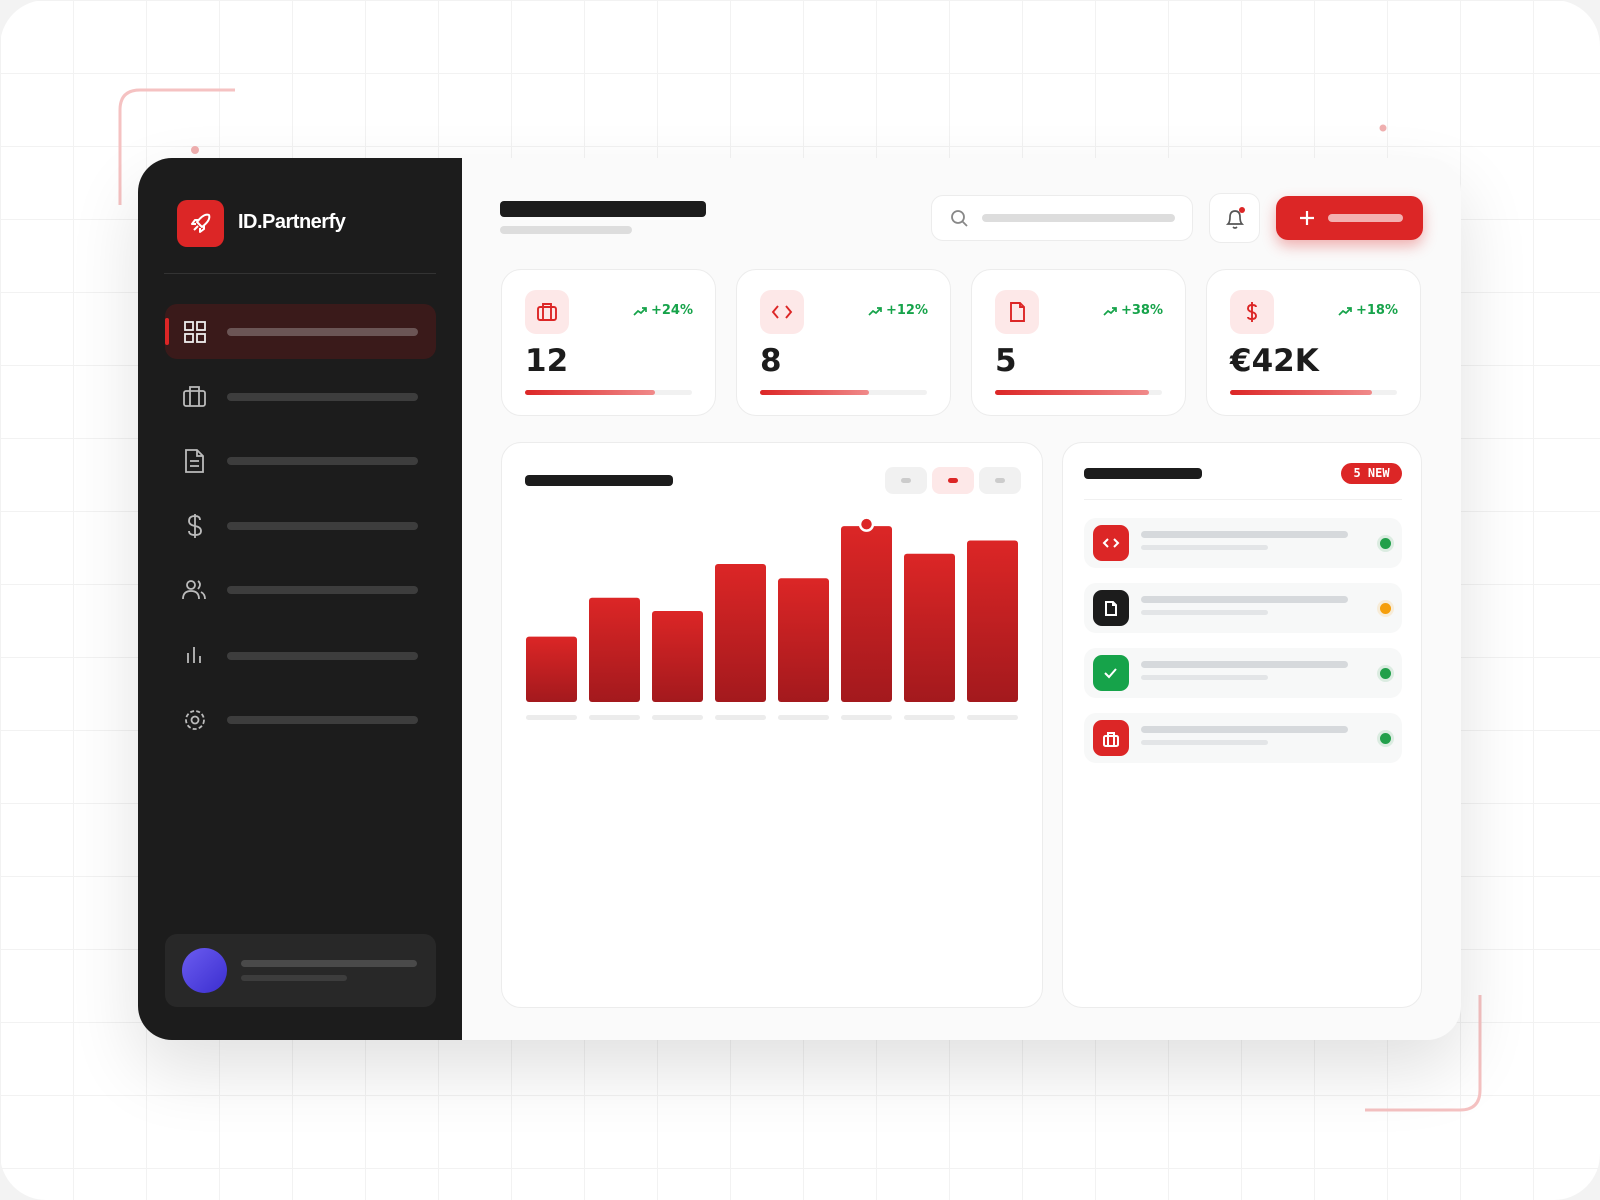 This screenshot has width=1600, height=1200. Describe the element at coordinates (547, 361) in the screenshot. I see `stat-value: 12` at that location.